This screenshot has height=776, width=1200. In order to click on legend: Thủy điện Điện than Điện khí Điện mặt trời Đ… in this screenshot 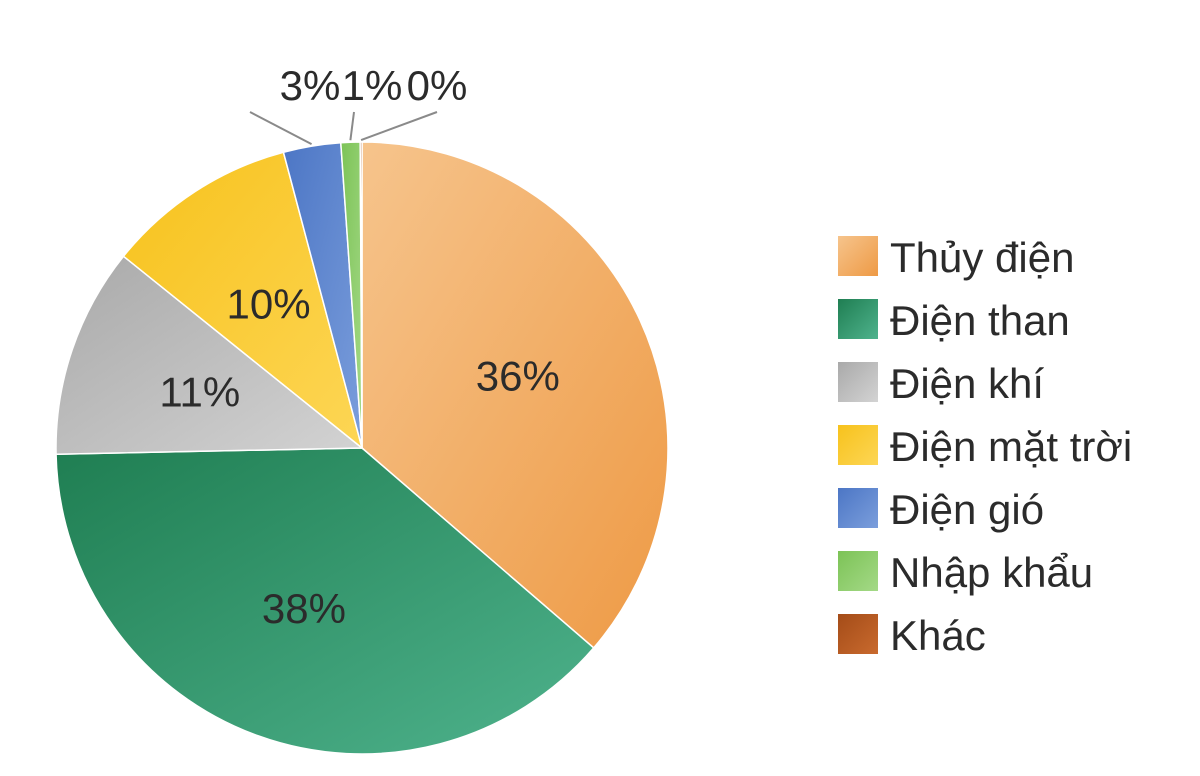, I will do `click(985, 446)`.